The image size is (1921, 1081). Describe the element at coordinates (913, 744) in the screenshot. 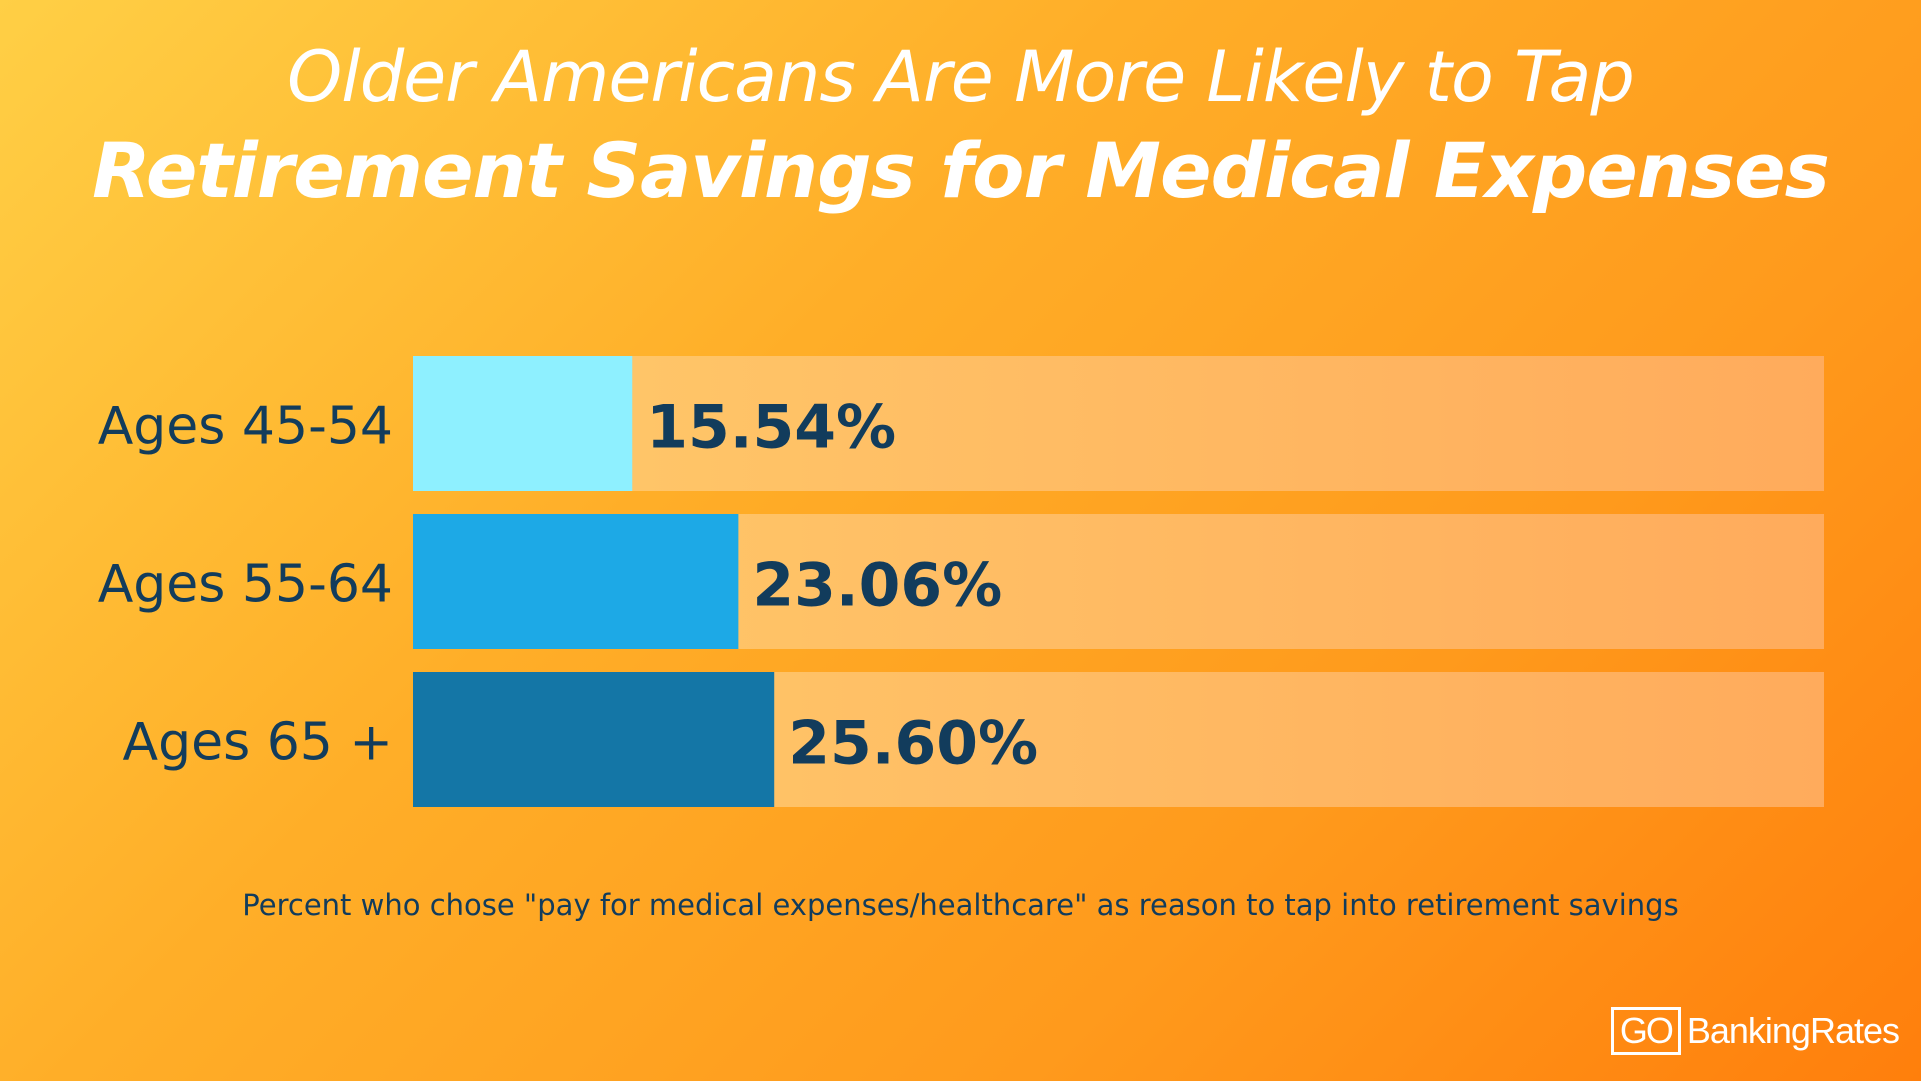

I see `value-label: 25.60%` at that location.